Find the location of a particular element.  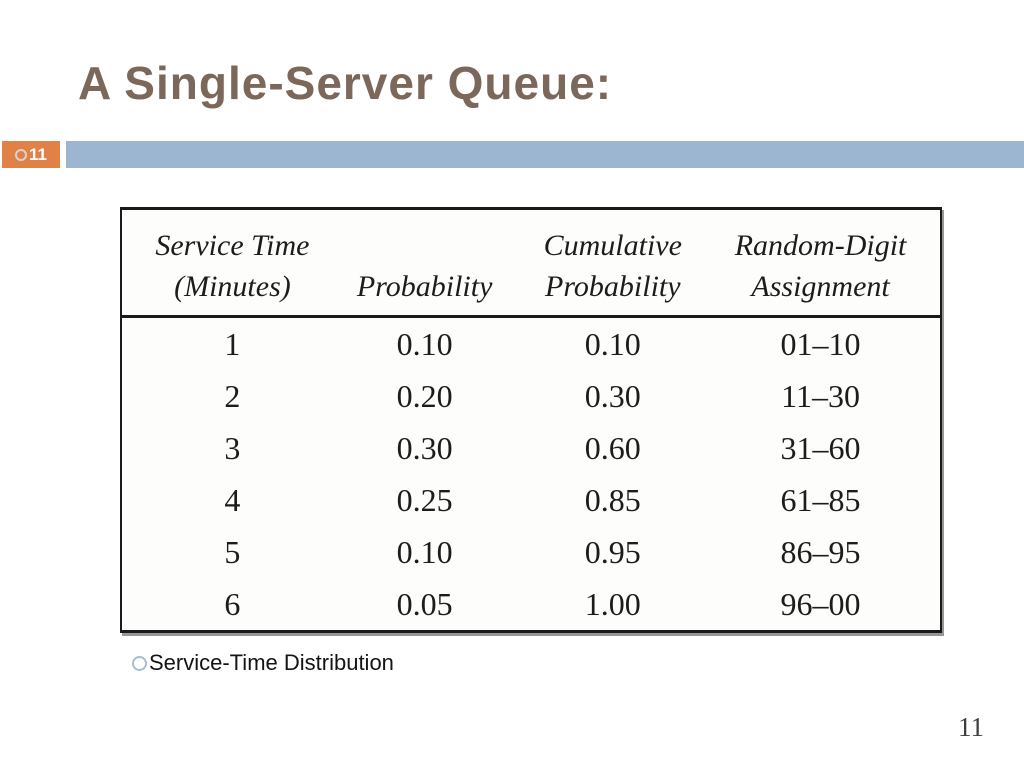

table-row: 1 0.10 0.10 01–10 is located at coordinates (531, 344).